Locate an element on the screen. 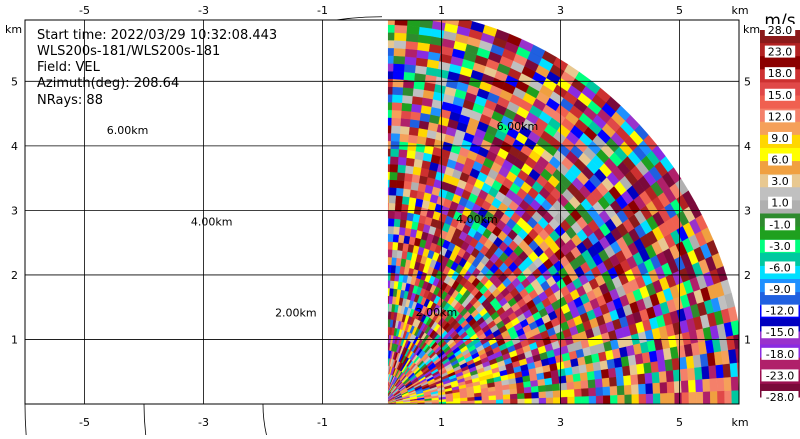  colorbar-tick-0: 28.0 is located at coordinates (780, 30).